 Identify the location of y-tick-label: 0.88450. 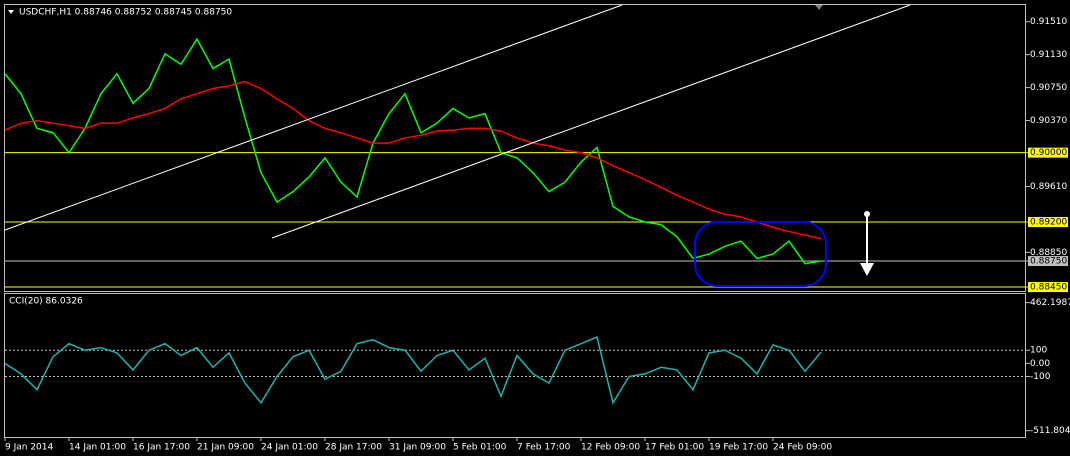
(1048, 288).